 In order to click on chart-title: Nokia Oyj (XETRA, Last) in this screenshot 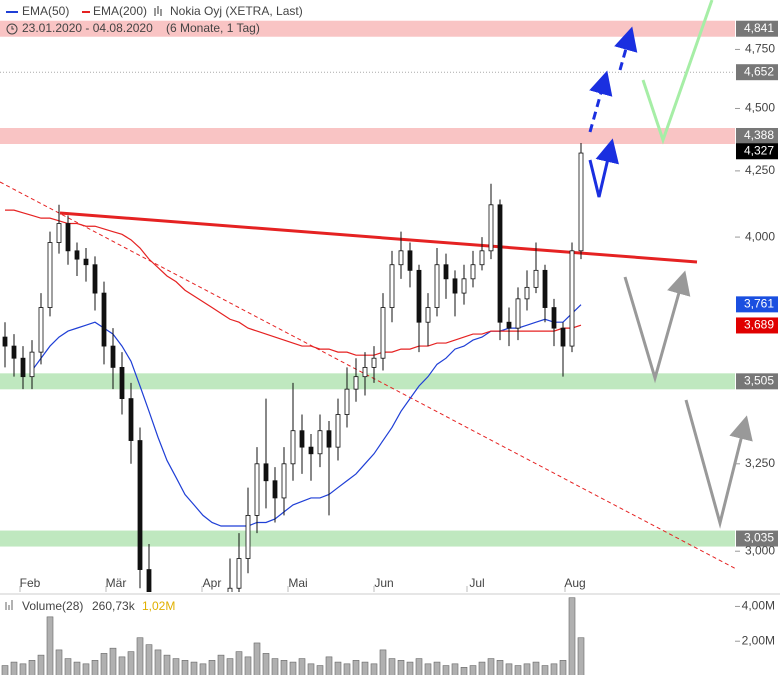, I will do `click(236, 11)`.